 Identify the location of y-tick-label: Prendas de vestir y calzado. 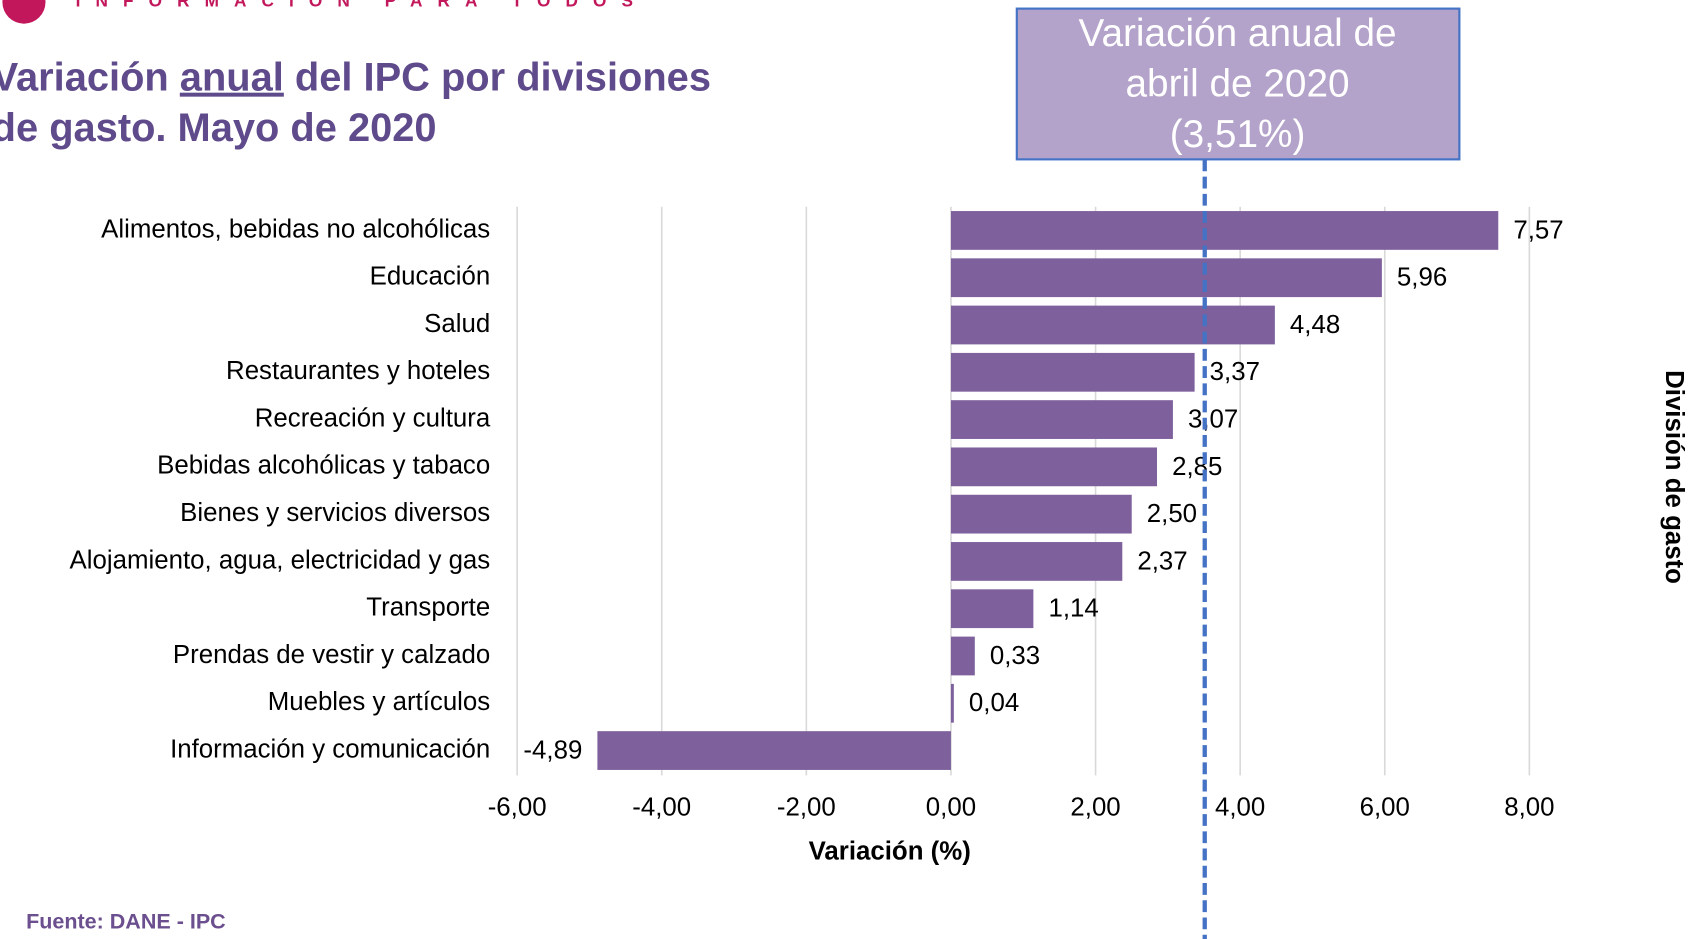
(331, 655).